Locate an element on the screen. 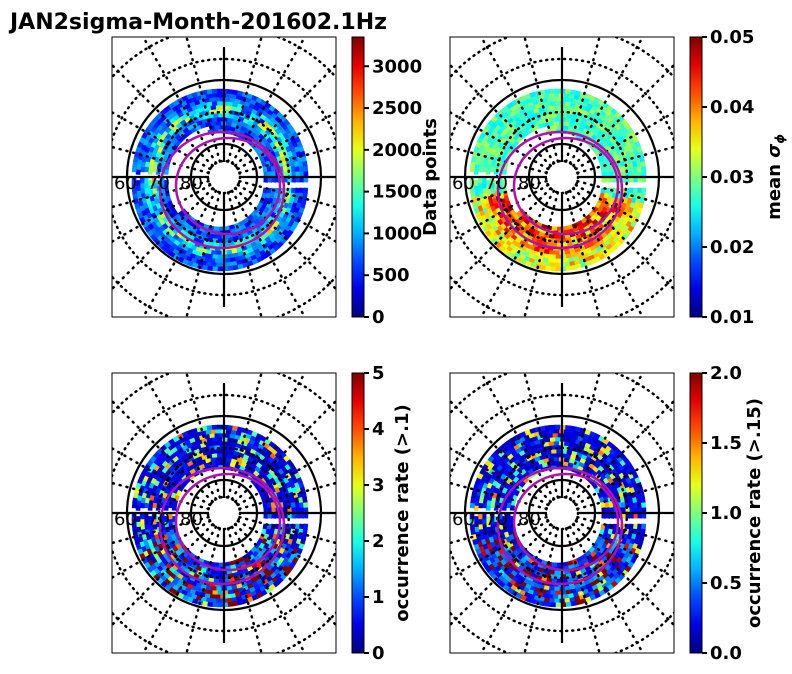 The height and width of the screenshot is (674, 792). polar-panel-bottom-left: 60 70 80 is located at coordinates (224, 513).